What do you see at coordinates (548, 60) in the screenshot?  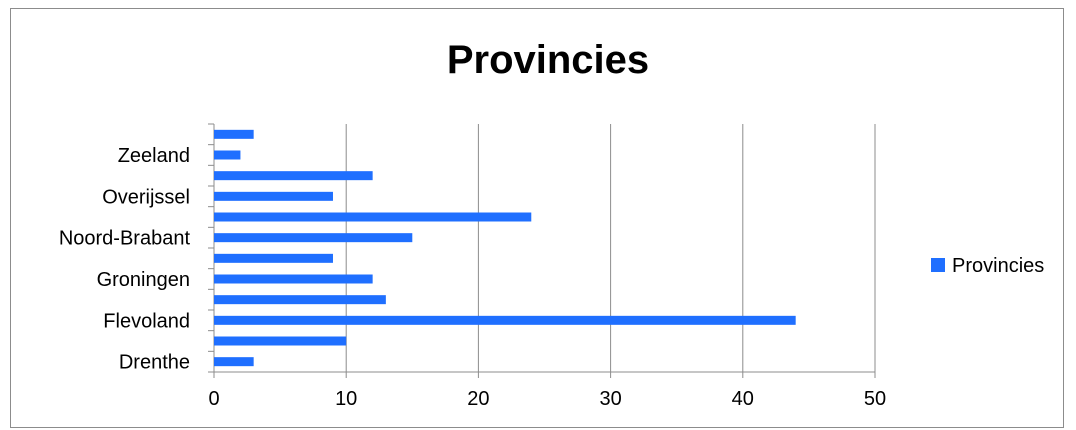 I see `chart-title: Provincies` at bounding box center [548, 60].